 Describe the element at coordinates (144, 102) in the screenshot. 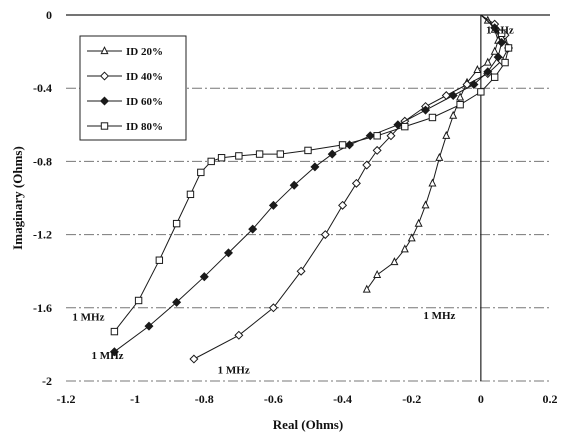

I see `legend-label: ID 60%` at that location.